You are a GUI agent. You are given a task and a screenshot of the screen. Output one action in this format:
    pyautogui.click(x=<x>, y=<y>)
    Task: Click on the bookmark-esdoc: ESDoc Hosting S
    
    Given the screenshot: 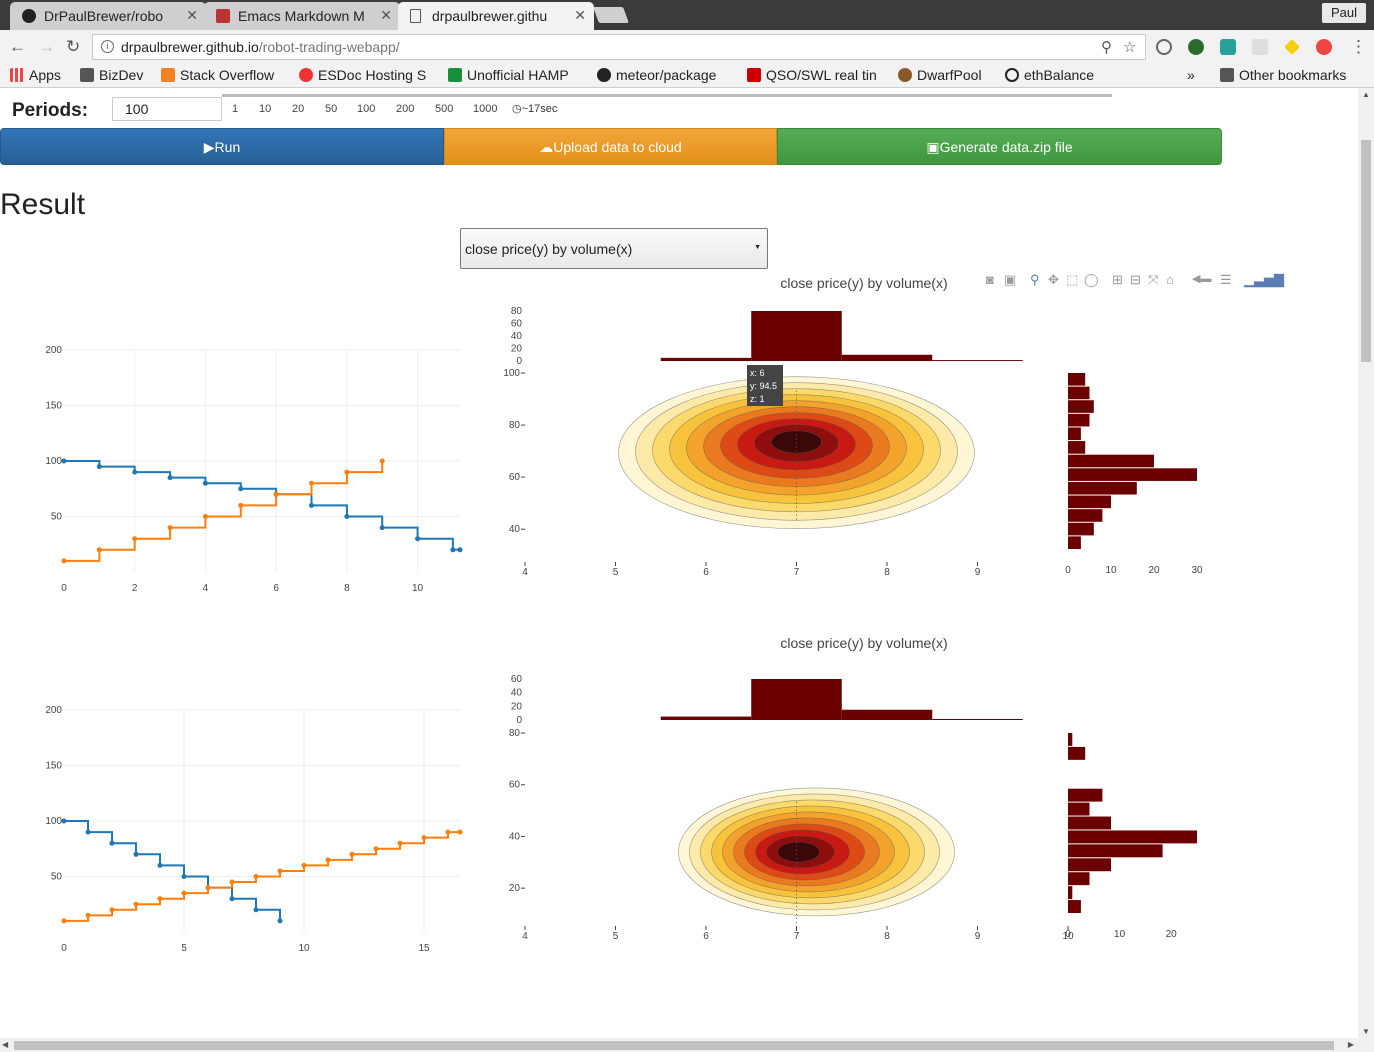 What is the action you would take?
    pyautogui.click(x=366, y=75)
    